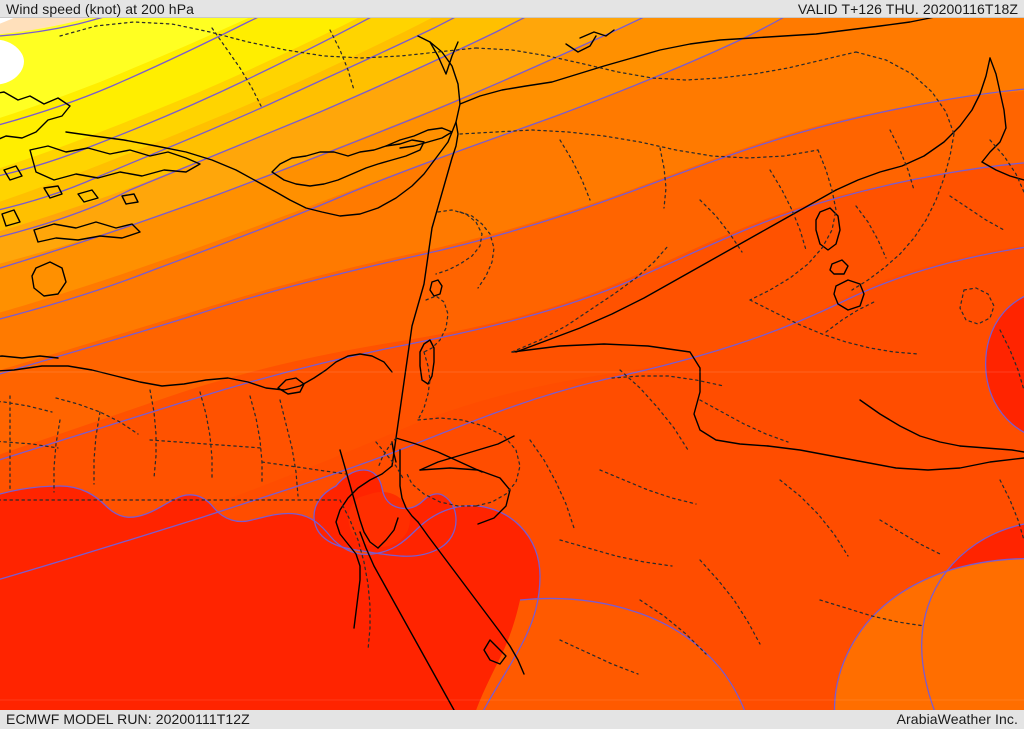  What do you see at coordinates (910, 423) in the screenshot?
I see `border-arabia-interior-solid` at bounding box center [910, 423].